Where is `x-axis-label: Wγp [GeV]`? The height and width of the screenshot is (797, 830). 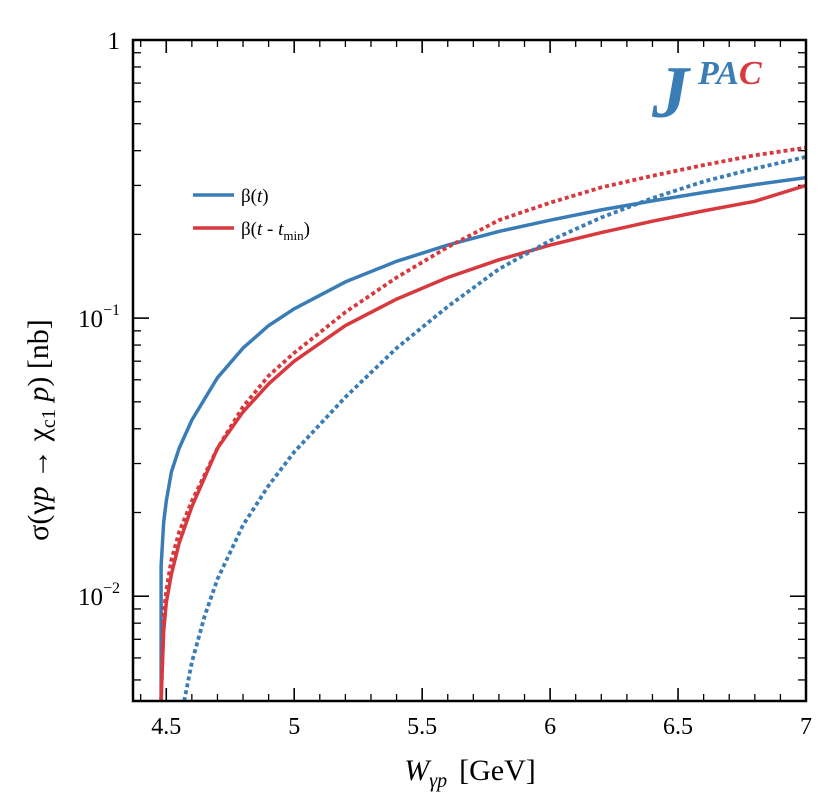 x-axis-label: Wγp [GeV] is located at coordinates (470, 773).